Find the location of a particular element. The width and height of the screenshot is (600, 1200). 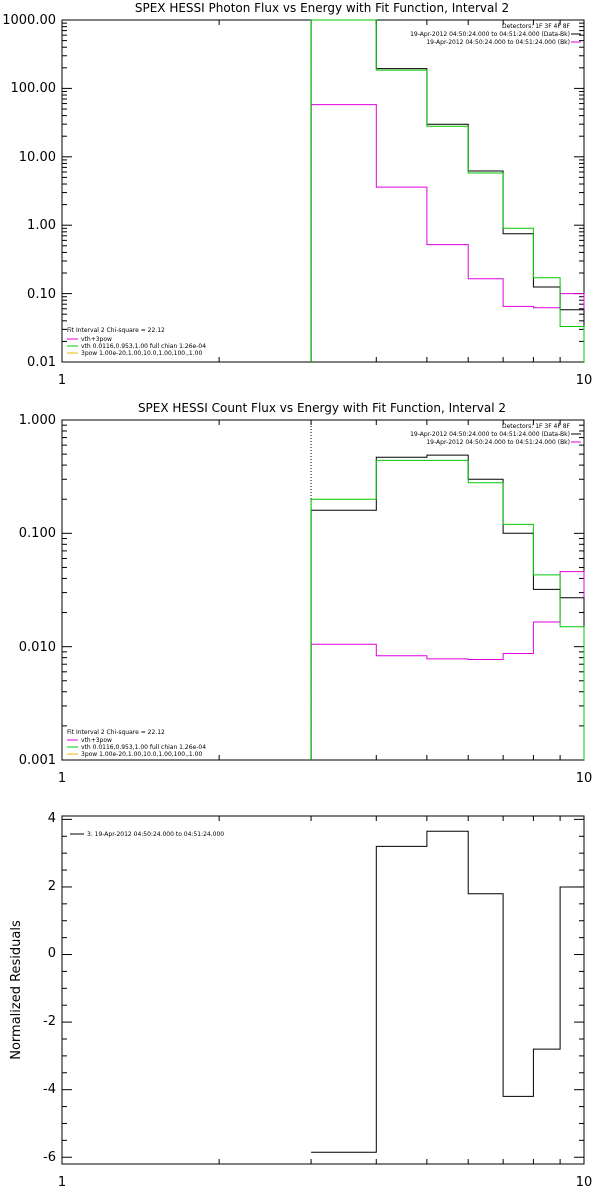

residuals-x-tick-labels: 1 10 is located at coordinates (325, 1182).